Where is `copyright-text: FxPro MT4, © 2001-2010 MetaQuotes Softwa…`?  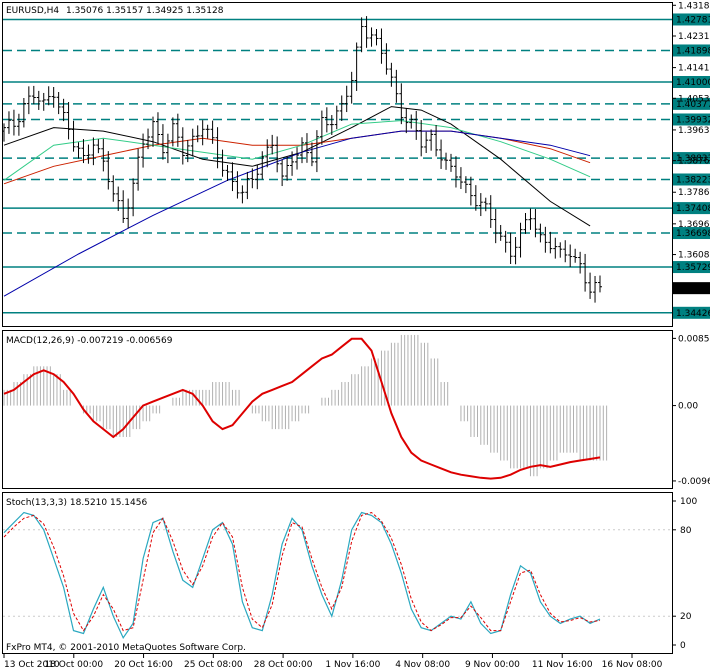
copyright-text: FxPro MT4, © 2001-2010 MetaQuotes Softwa… is located at coordinates (126, 648).